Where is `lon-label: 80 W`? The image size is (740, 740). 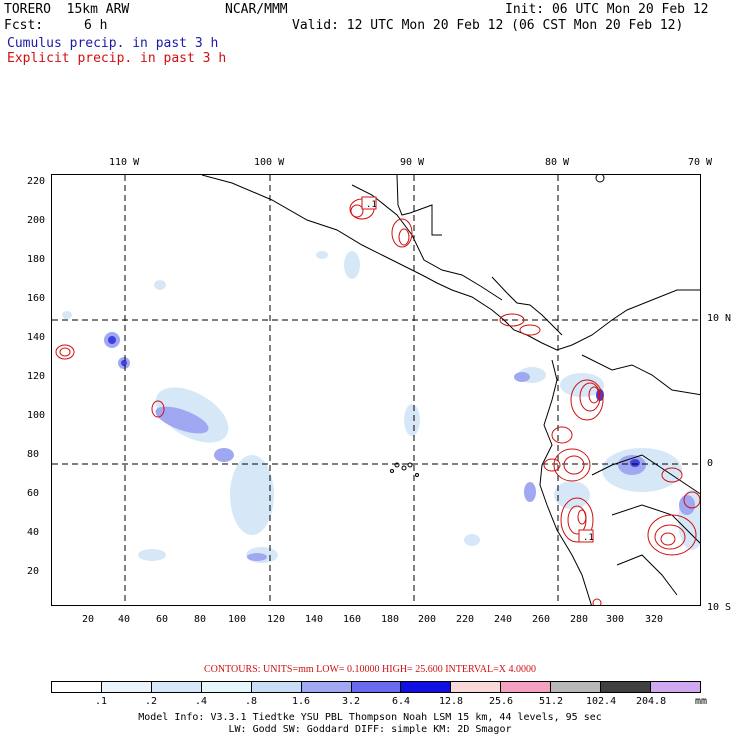 lon-label: 80 W is located at coordinates (557, 162).